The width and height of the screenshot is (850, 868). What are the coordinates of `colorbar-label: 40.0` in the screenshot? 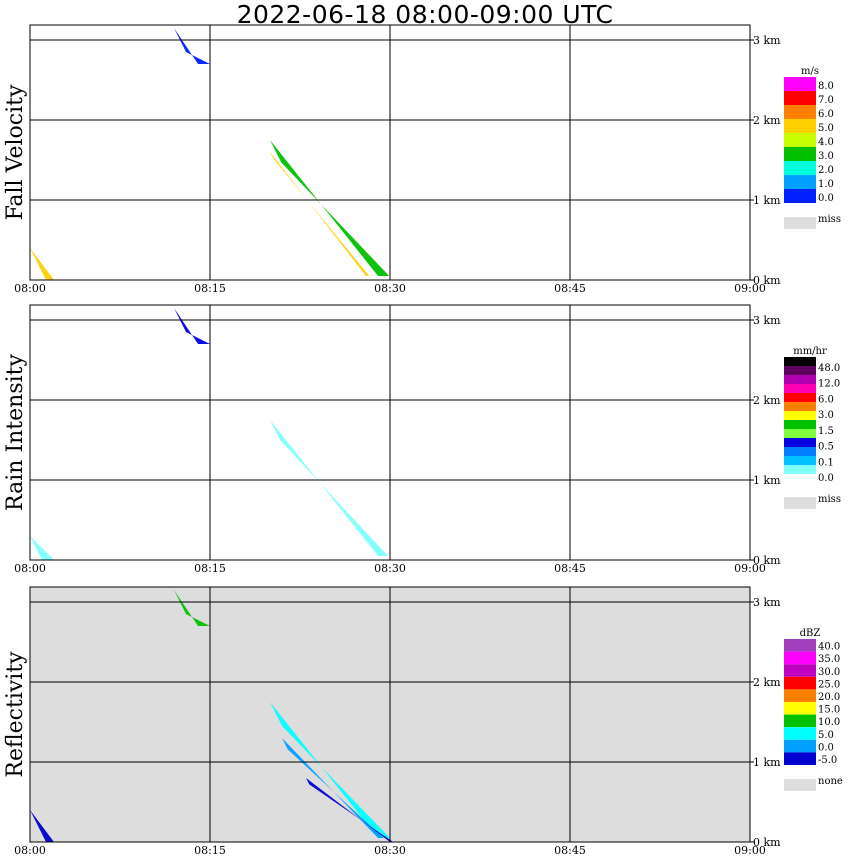 It's located at (829, 647).